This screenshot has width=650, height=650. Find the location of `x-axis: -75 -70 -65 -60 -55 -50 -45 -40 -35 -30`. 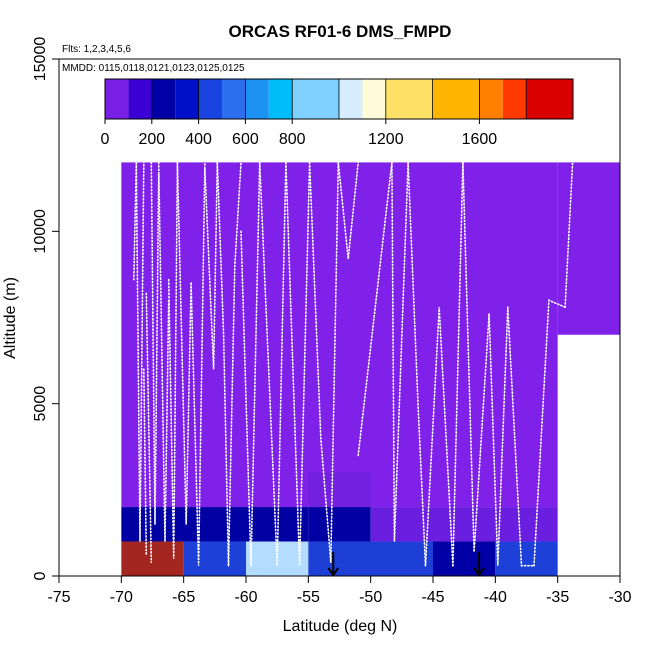

x-axis: -75 -70 -65 -60 -55 -50 -45 -40 -35 -30 is located at coordinates (339, 590).